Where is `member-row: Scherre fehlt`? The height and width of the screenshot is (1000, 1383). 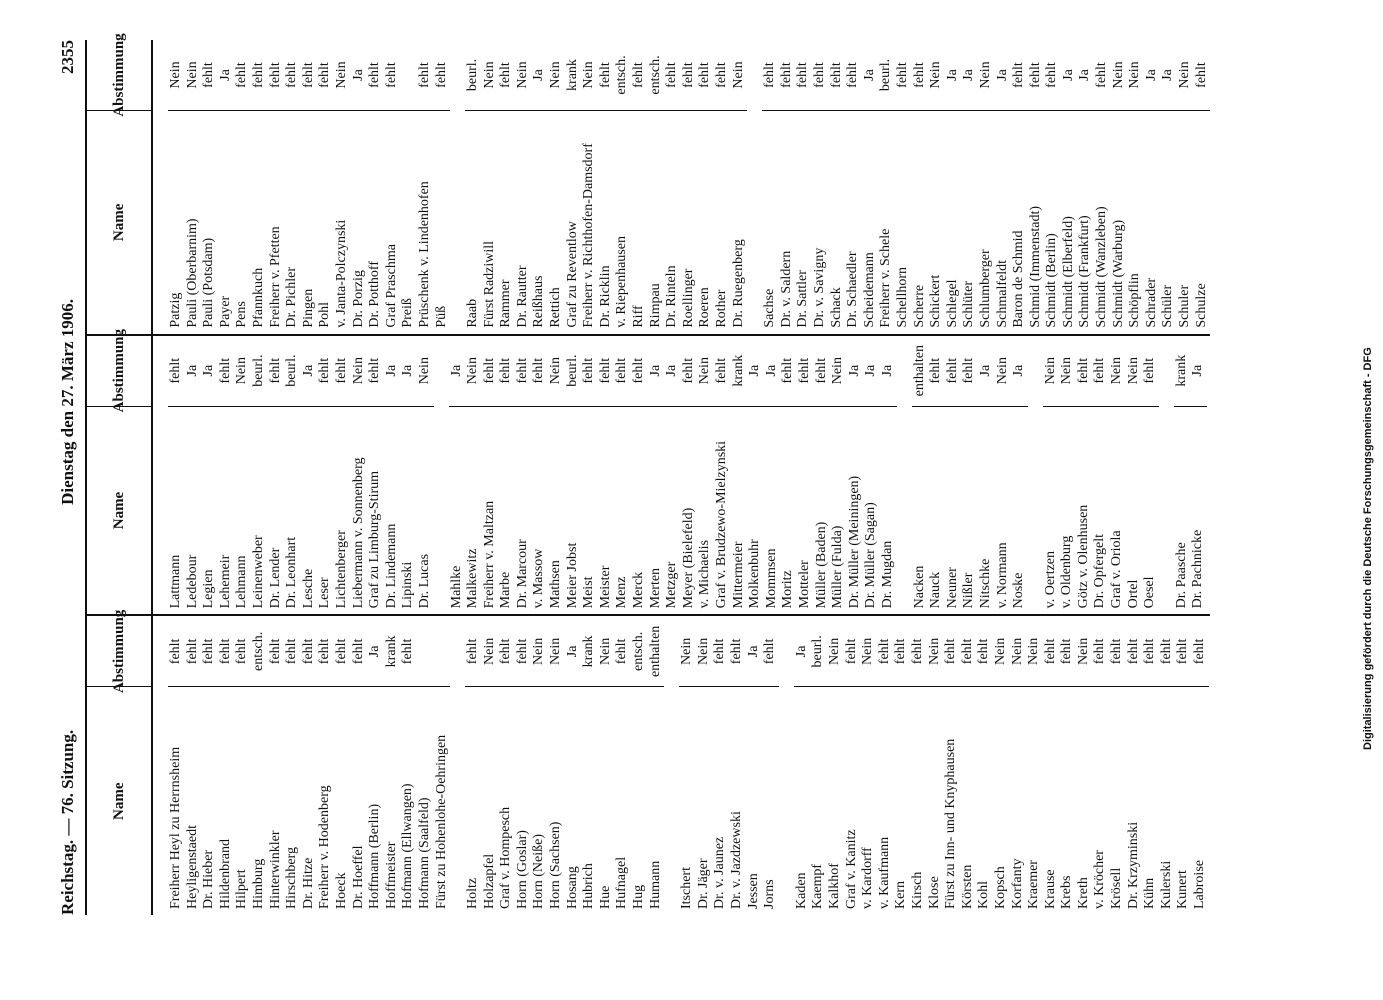
member-row: Scherre fehlt is located at coordinates (920, 187).